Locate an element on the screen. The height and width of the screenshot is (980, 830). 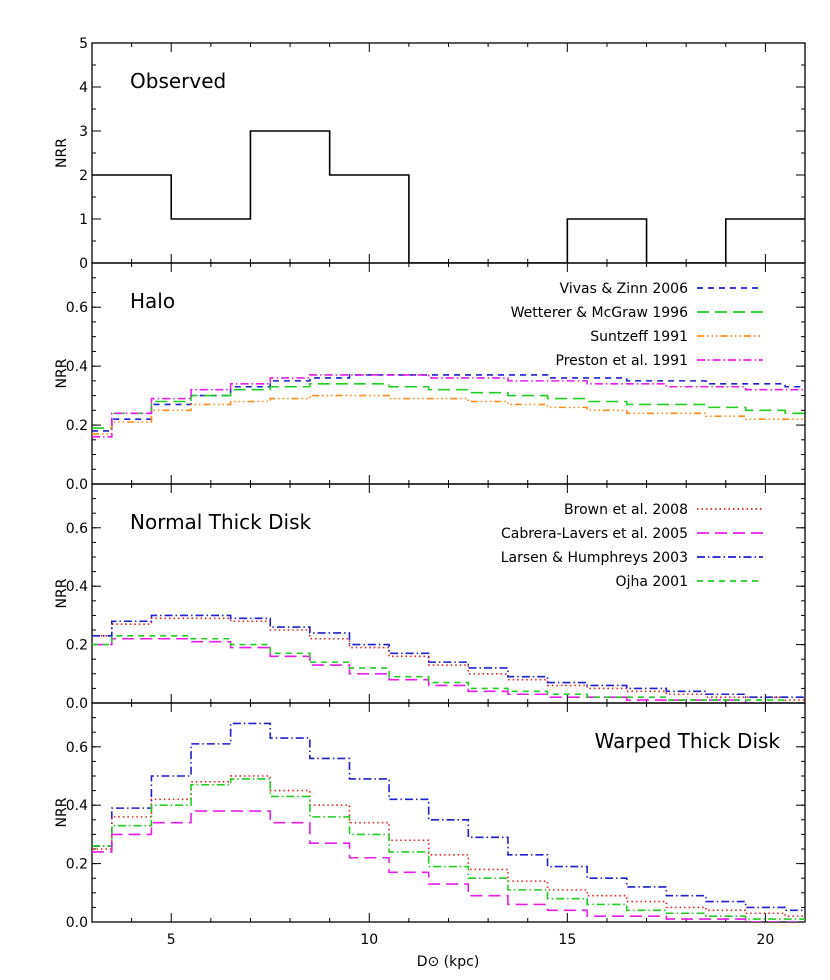
legend-label: Wetterer & McGraw 1996 is located at coordinates (599, 313).